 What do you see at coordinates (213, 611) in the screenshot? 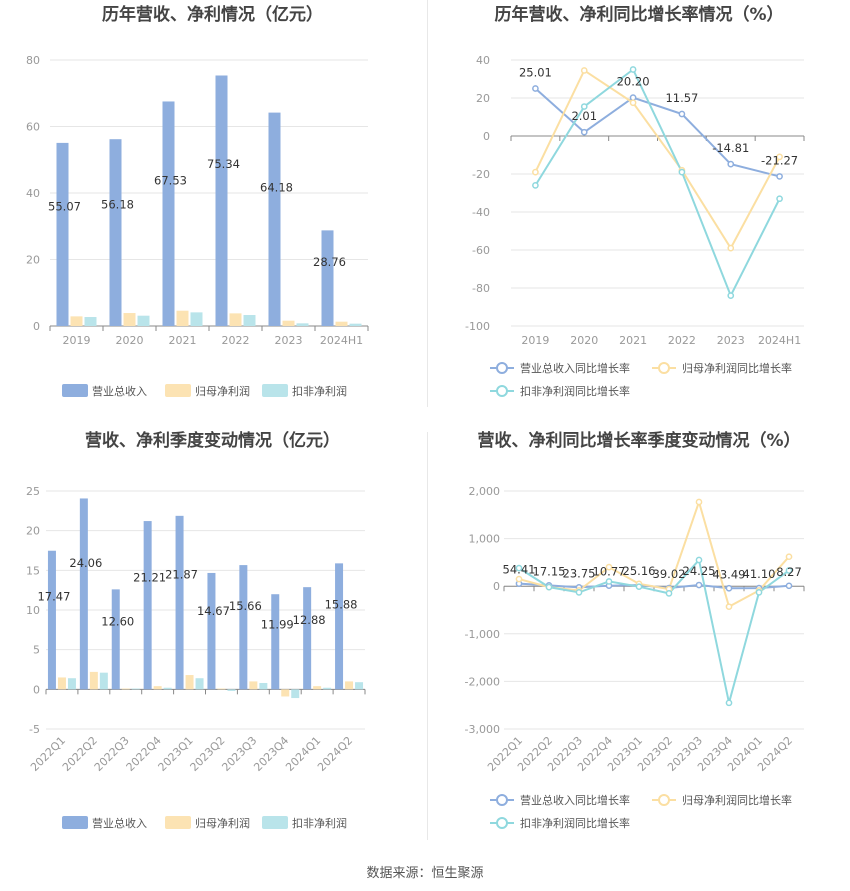
I see `bar-data-label: 14.67` at bounding box center [213, 611].